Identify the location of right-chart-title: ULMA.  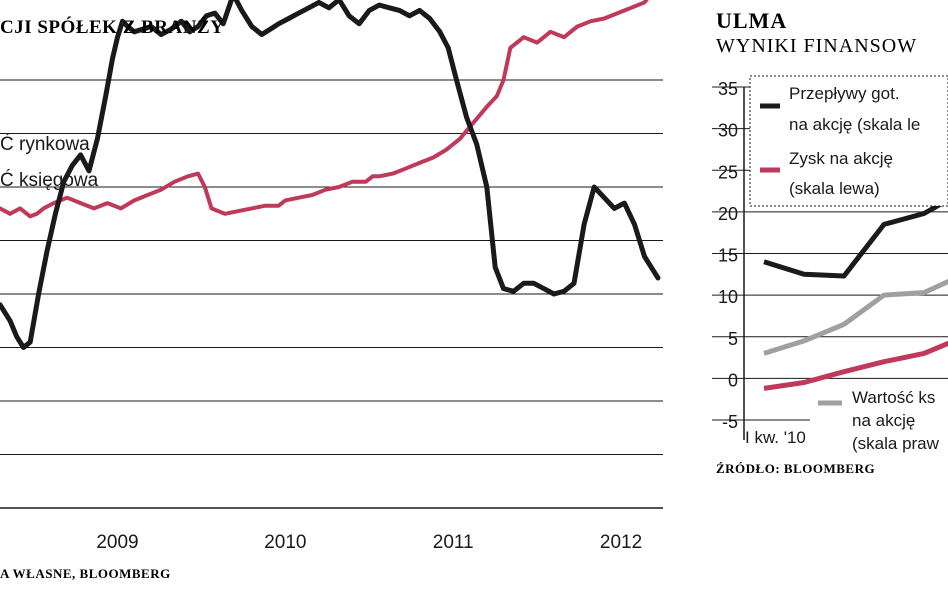
(751, 20).